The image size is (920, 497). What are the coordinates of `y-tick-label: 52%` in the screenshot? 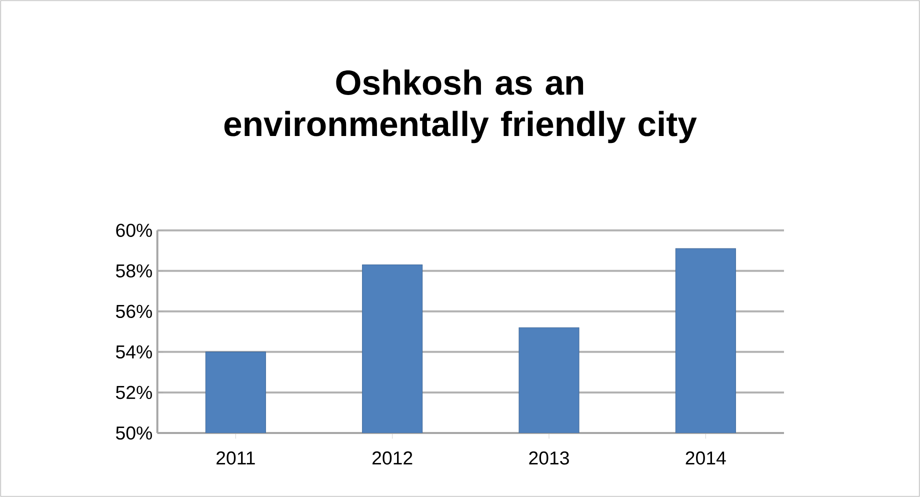 It's located at (134, 393).